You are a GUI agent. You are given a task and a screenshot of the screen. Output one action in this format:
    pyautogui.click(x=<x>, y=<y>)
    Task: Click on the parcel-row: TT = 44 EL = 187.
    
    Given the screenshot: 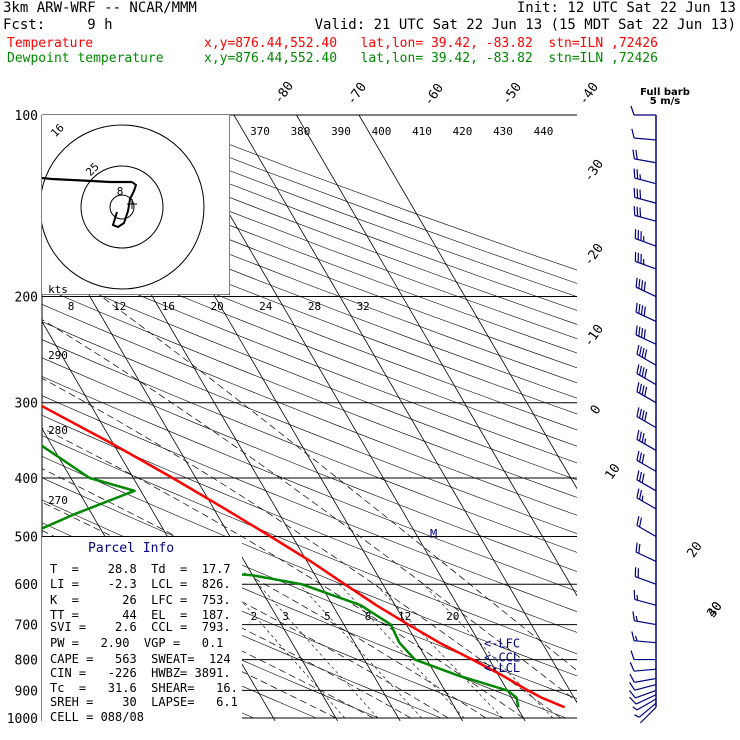 What is the action you would take?
    pyautogui.click(x=140, y=615)
    